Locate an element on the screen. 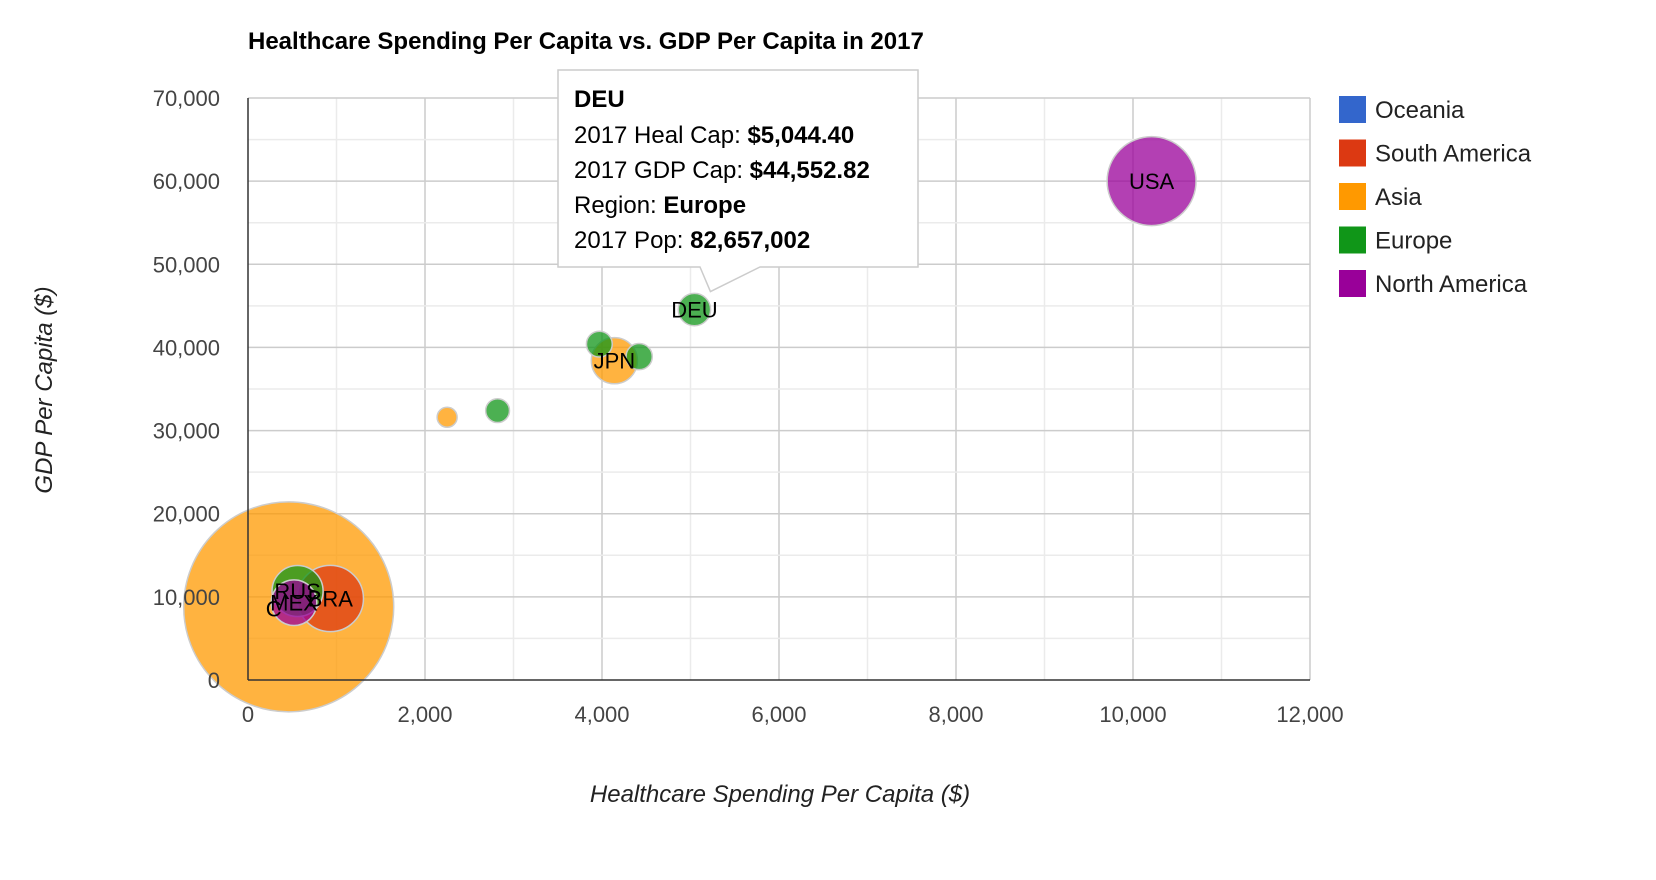  tooltip-title: DEU is located at coordinates (599, 99).